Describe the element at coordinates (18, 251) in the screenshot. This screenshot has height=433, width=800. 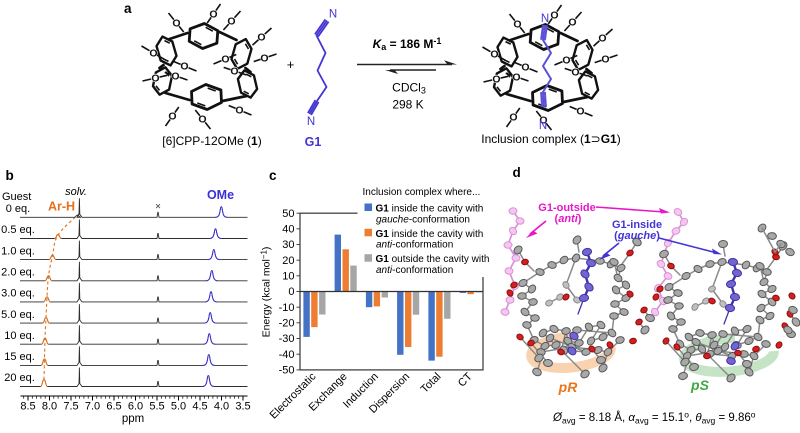
I see `svg-text: 1.0 eq.` at that location.